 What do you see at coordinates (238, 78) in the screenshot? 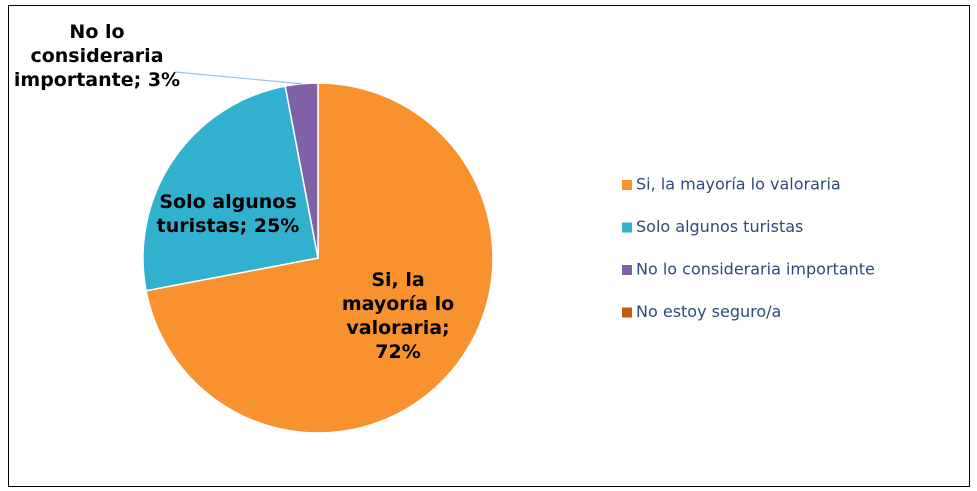
I see `leader-line` at bounding box center [238, 78].